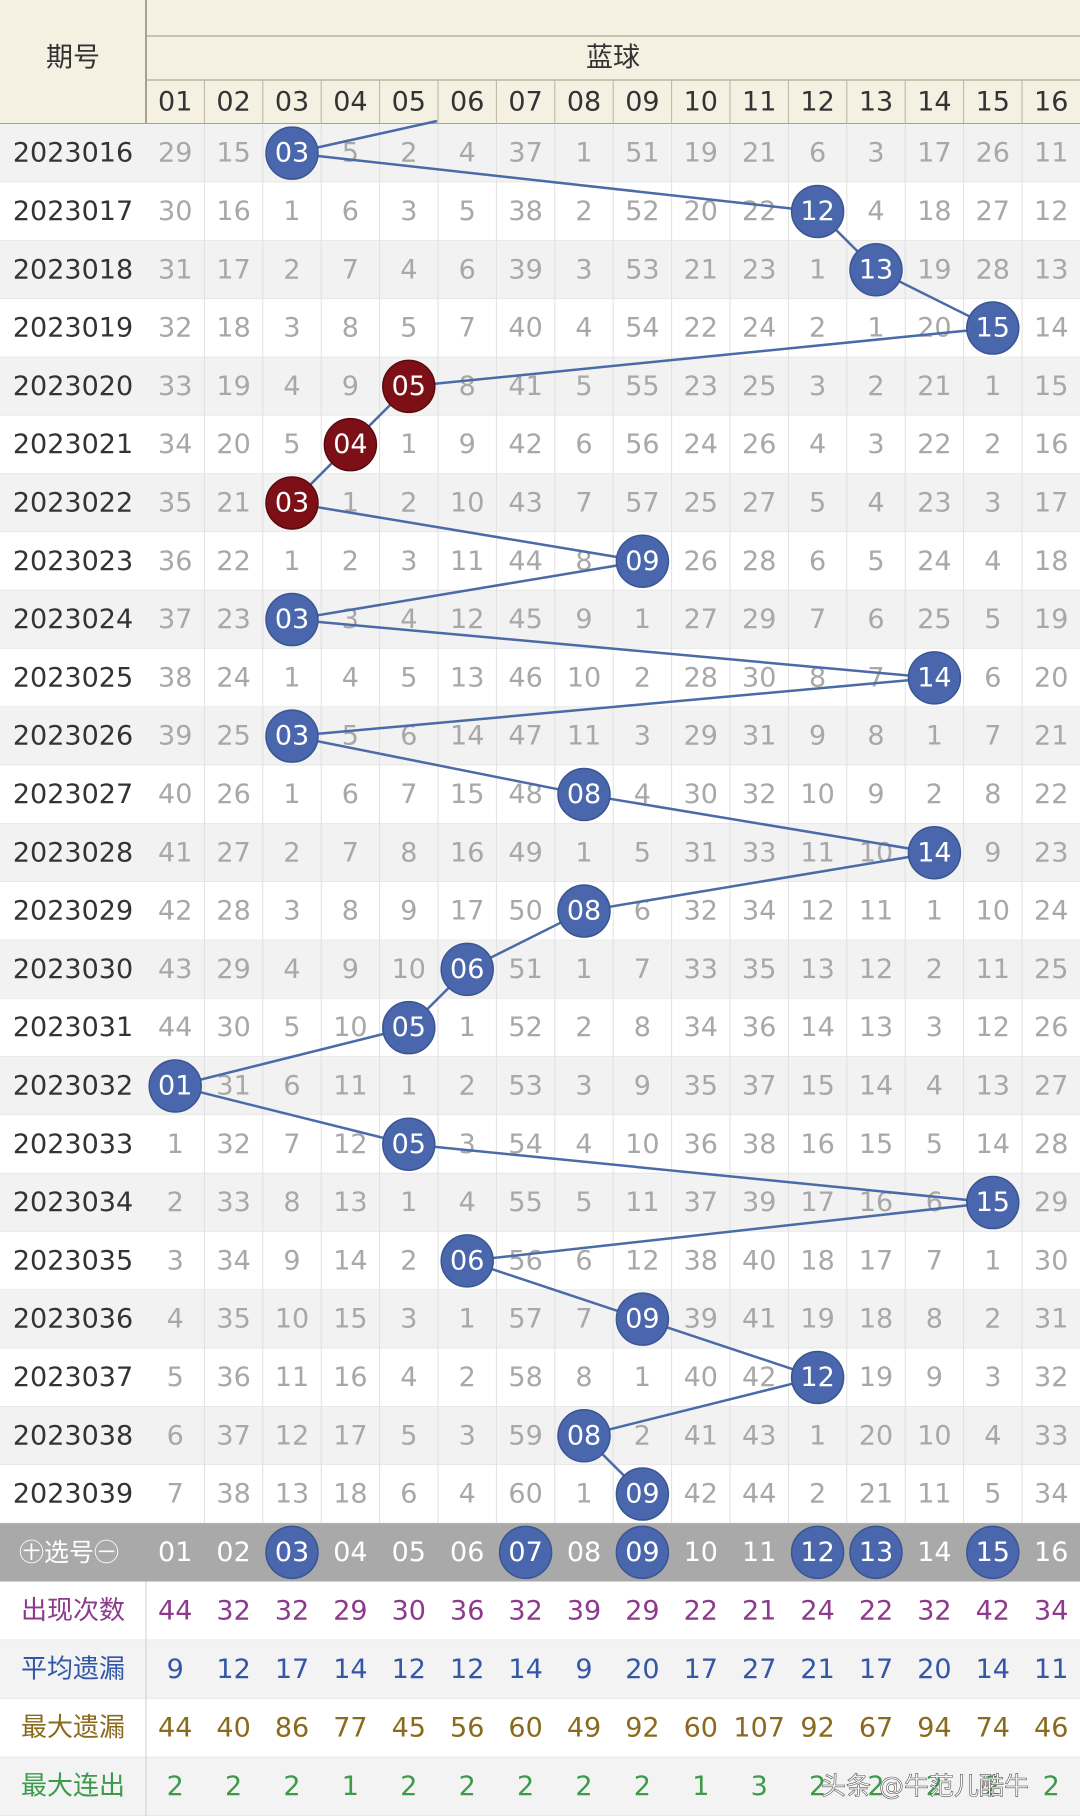 Image resolution: width=1080 pixels, height=1816 pixels. I want to click on miss-count: 52, so click(525, 1027).